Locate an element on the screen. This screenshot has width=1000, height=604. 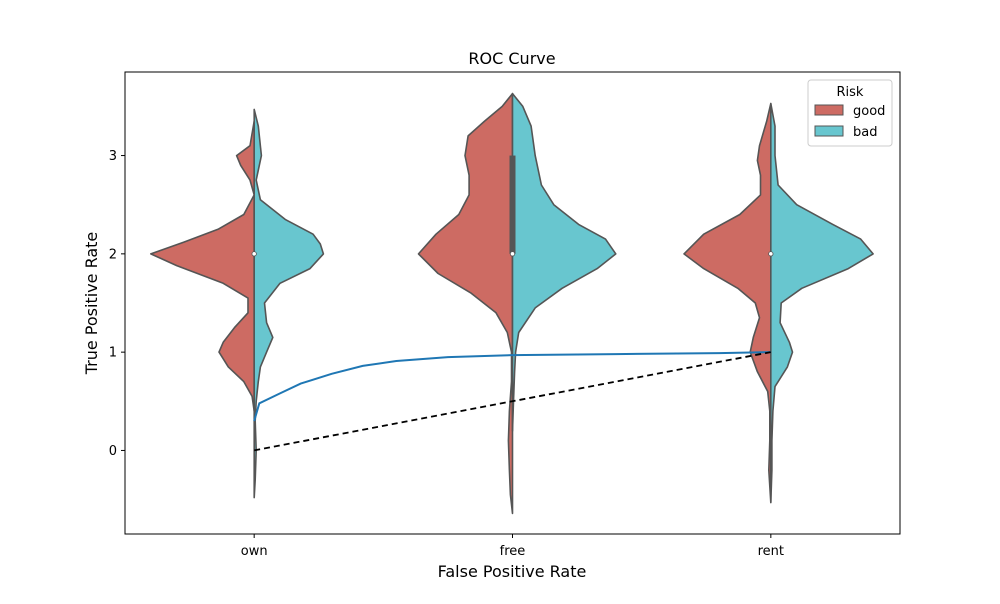
roc-curve-line is located at coordinates (512, 386).